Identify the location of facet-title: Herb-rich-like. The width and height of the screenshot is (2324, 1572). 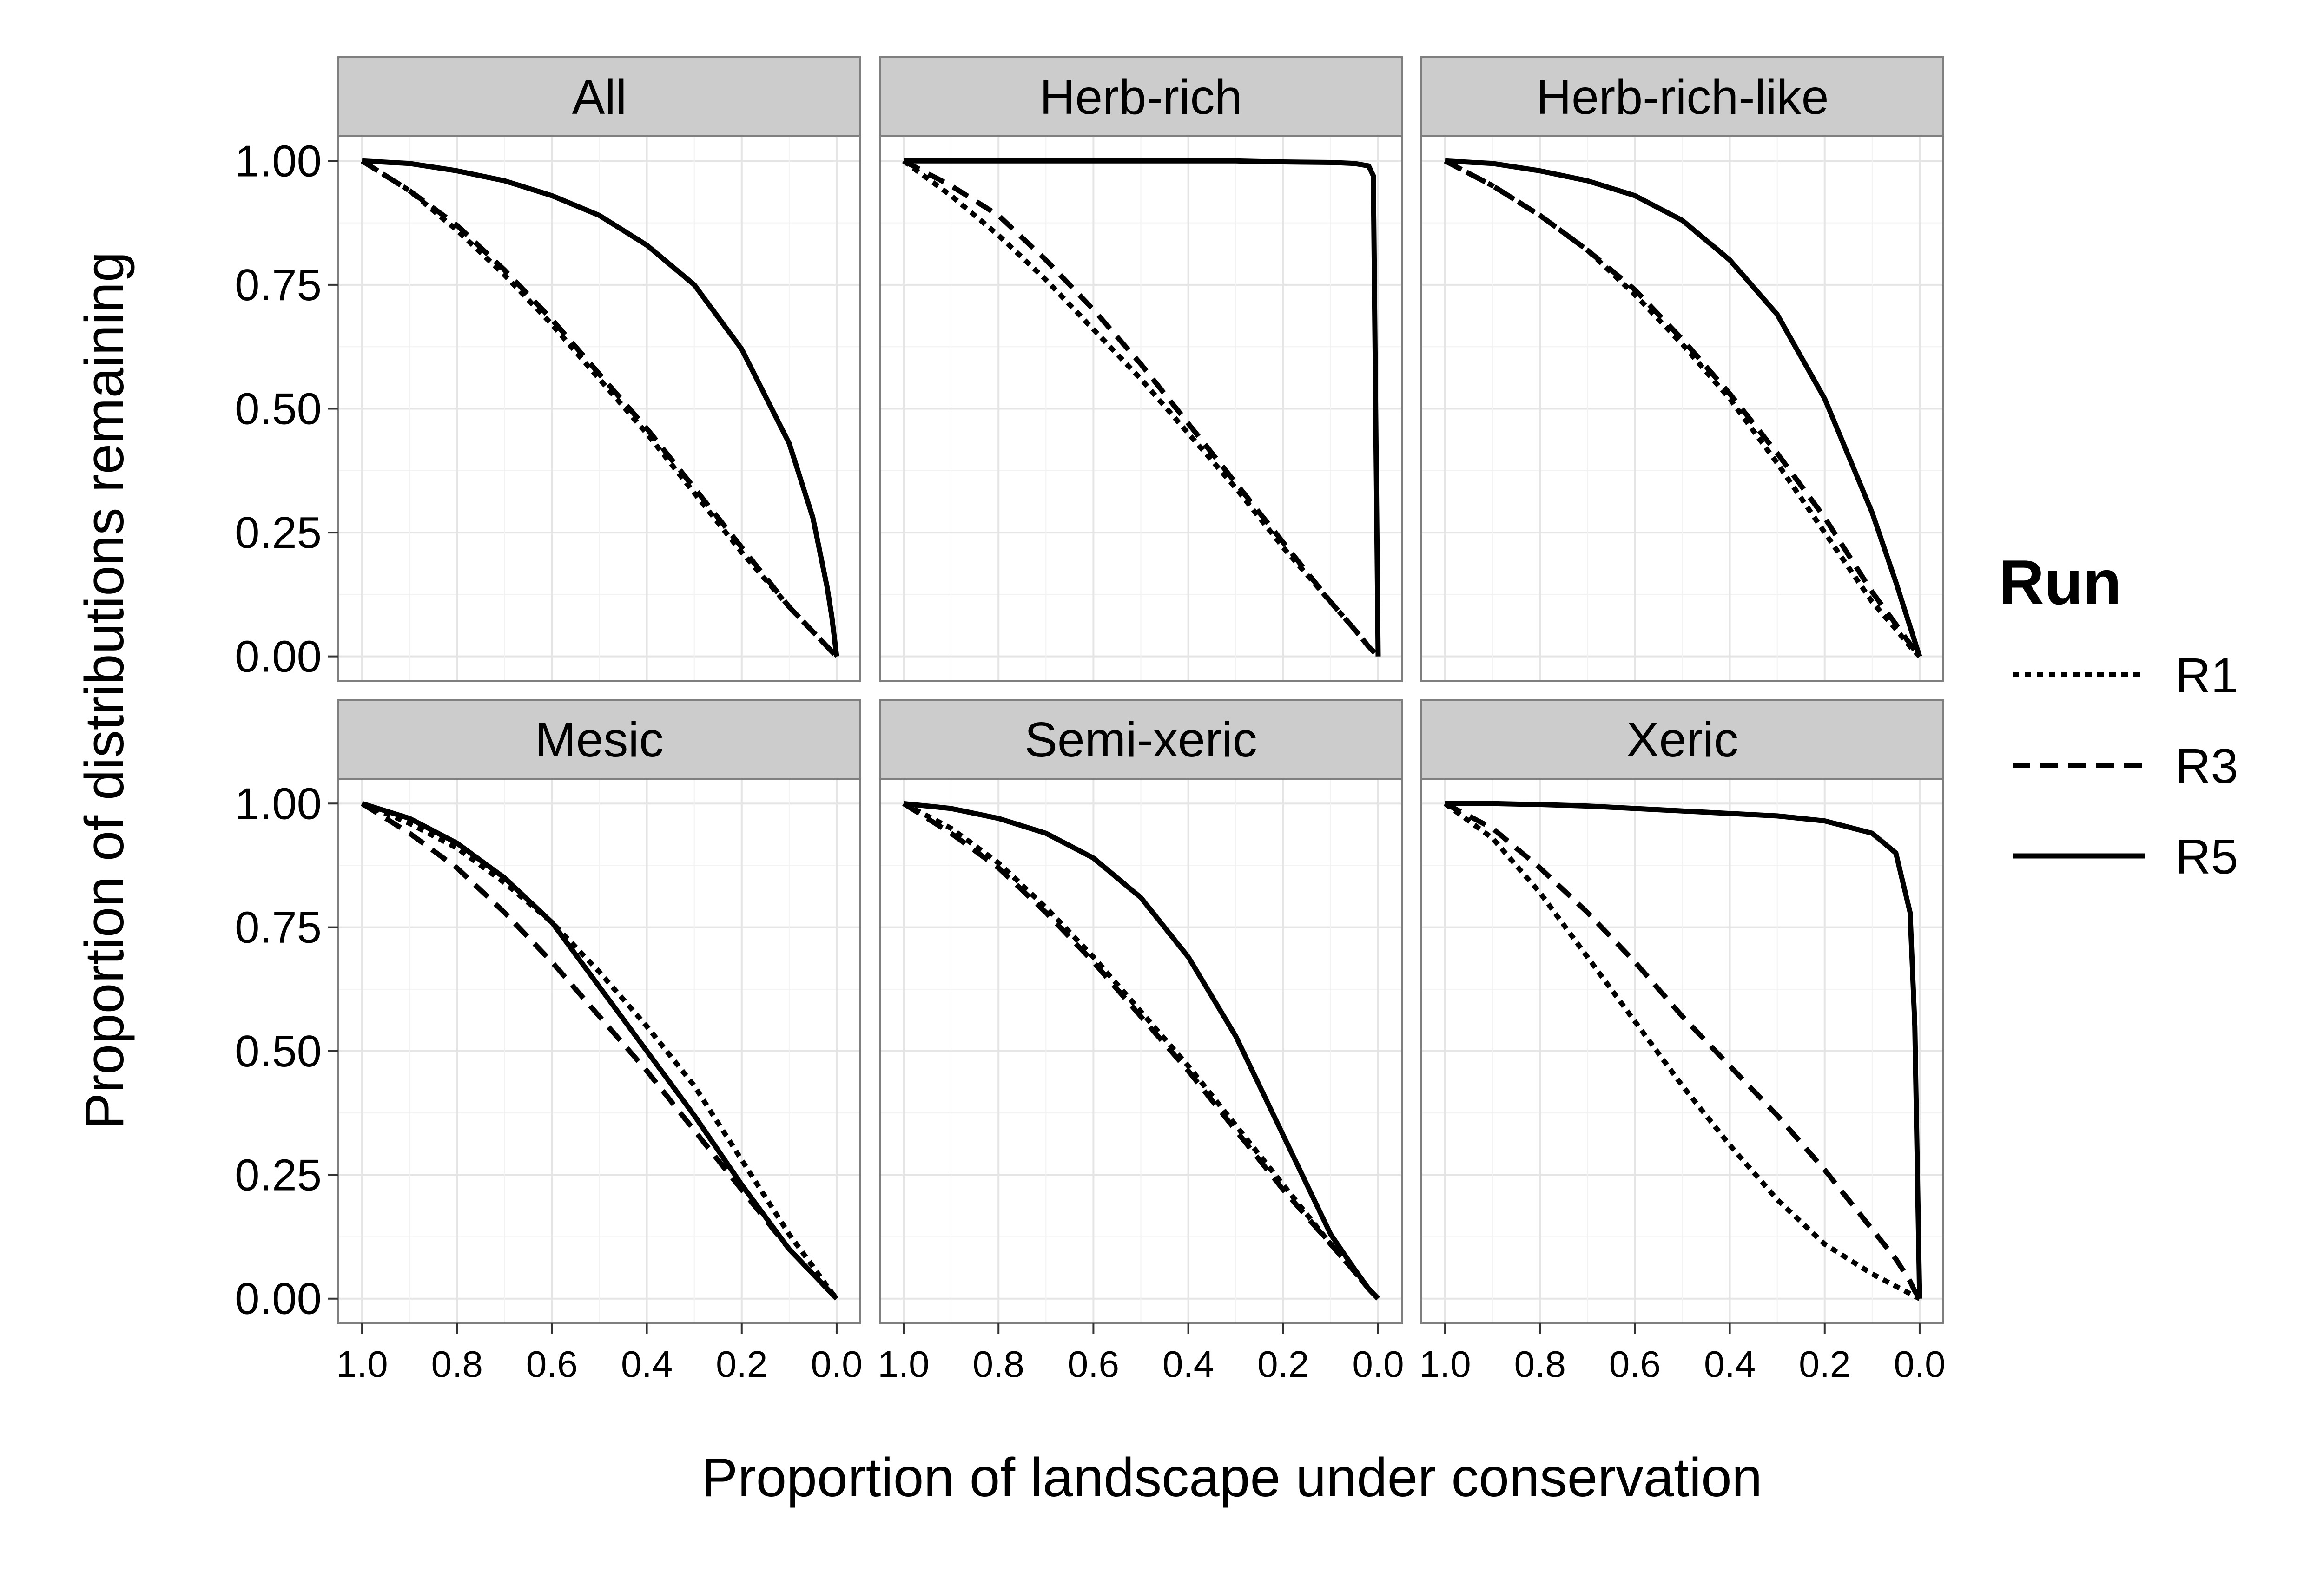
(1682, 97).